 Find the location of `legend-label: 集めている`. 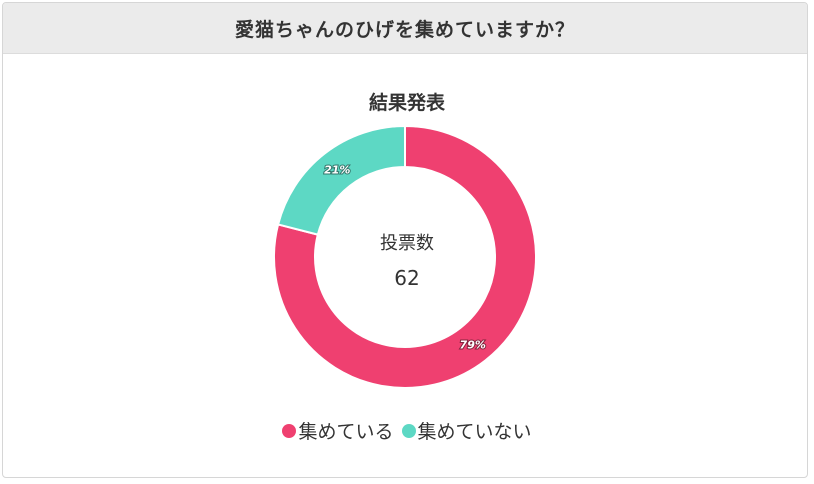

legend-label: 集めている is located at coordinates (346, 432).